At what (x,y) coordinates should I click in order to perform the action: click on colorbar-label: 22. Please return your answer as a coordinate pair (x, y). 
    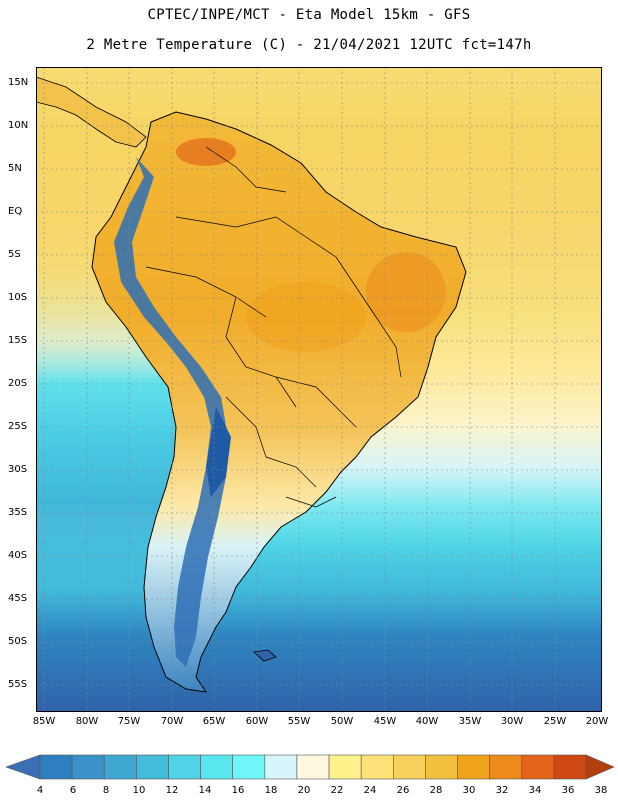
    Looking at the image, I should click on (337, 790).